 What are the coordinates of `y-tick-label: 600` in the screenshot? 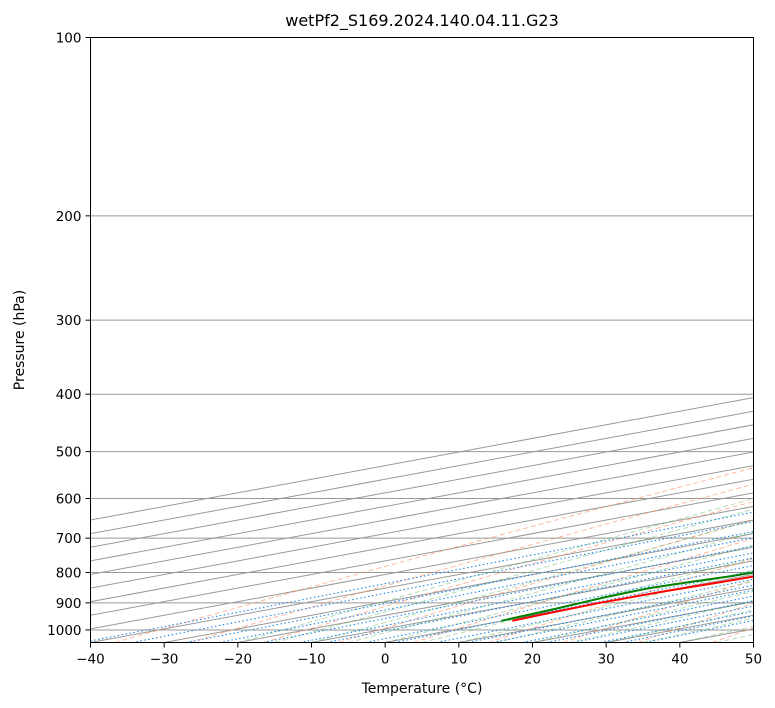 It's located at (69, 500).